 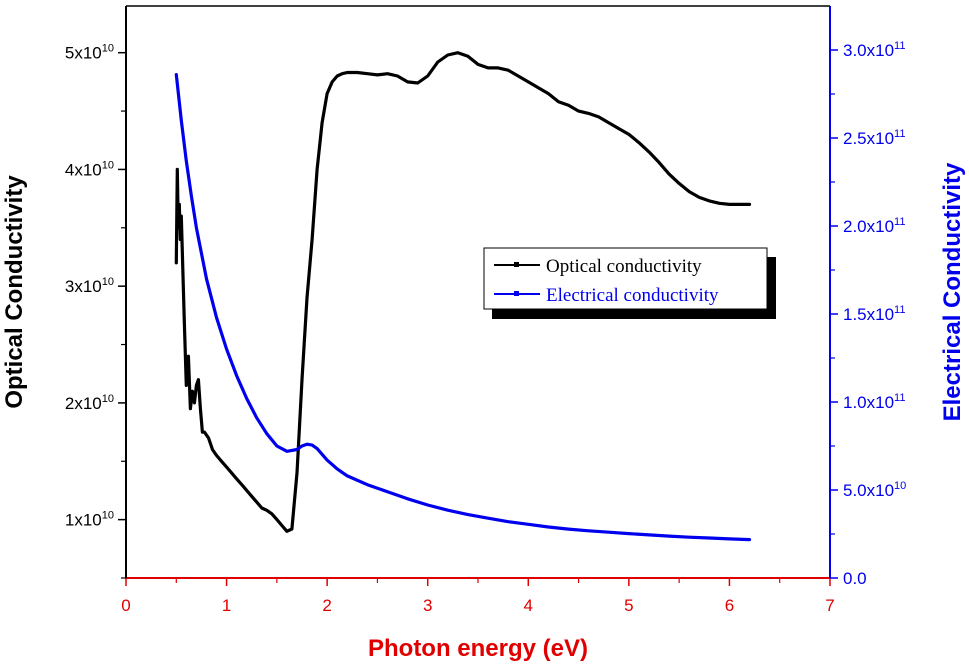 I want to click on y-left-axis-title: Optical Conductivity, so click(x=14, y=292).